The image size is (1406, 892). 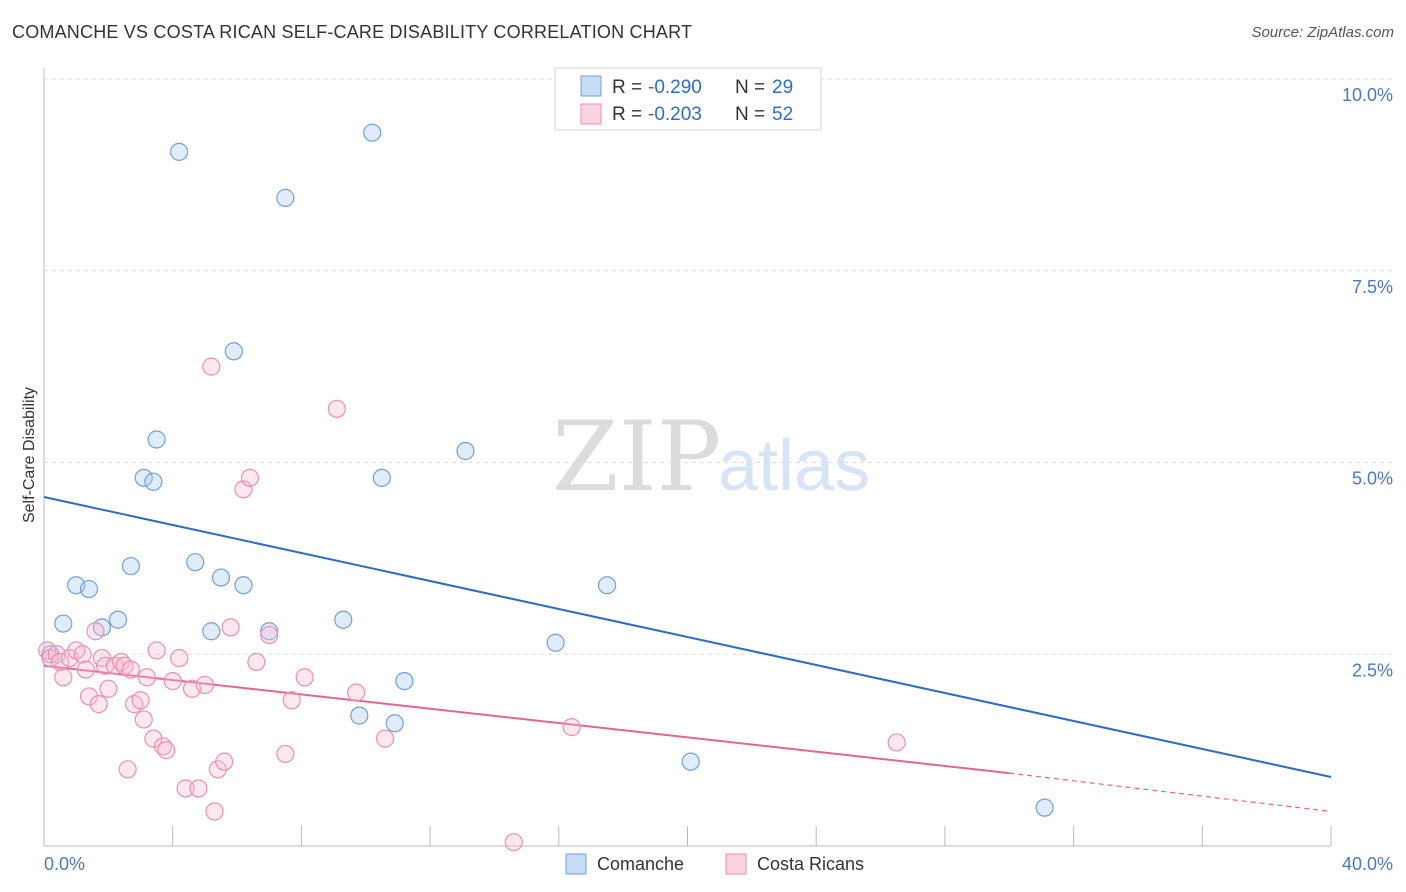 I want to click on legend-n-value-2: 52, so click(x=782, y=114).